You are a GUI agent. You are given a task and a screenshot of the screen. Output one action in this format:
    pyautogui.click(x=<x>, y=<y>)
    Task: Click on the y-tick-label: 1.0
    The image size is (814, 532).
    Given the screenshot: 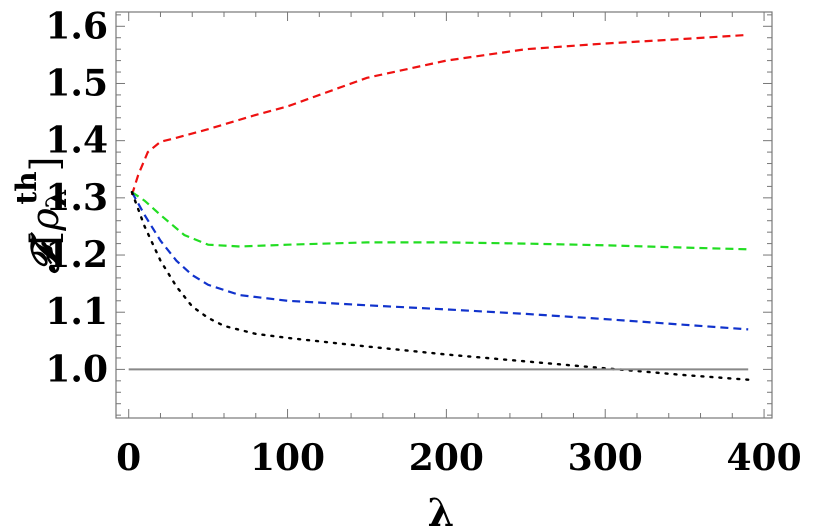 What is the action you would take?
    pyautogui.click(x=76, y=369)
    